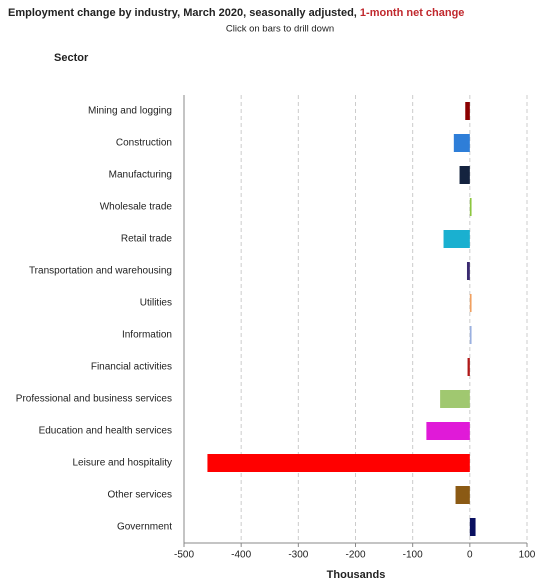 The image size is (545, 584). What do you see at coordinates (147, 239) in the screenshot?
I see `y-tick-label: Retail trade` at bounding box center [147, 239].